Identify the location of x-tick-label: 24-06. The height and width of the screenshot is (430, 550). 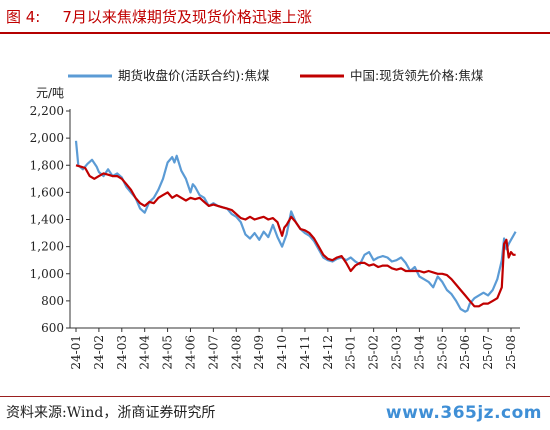
(190, 352).